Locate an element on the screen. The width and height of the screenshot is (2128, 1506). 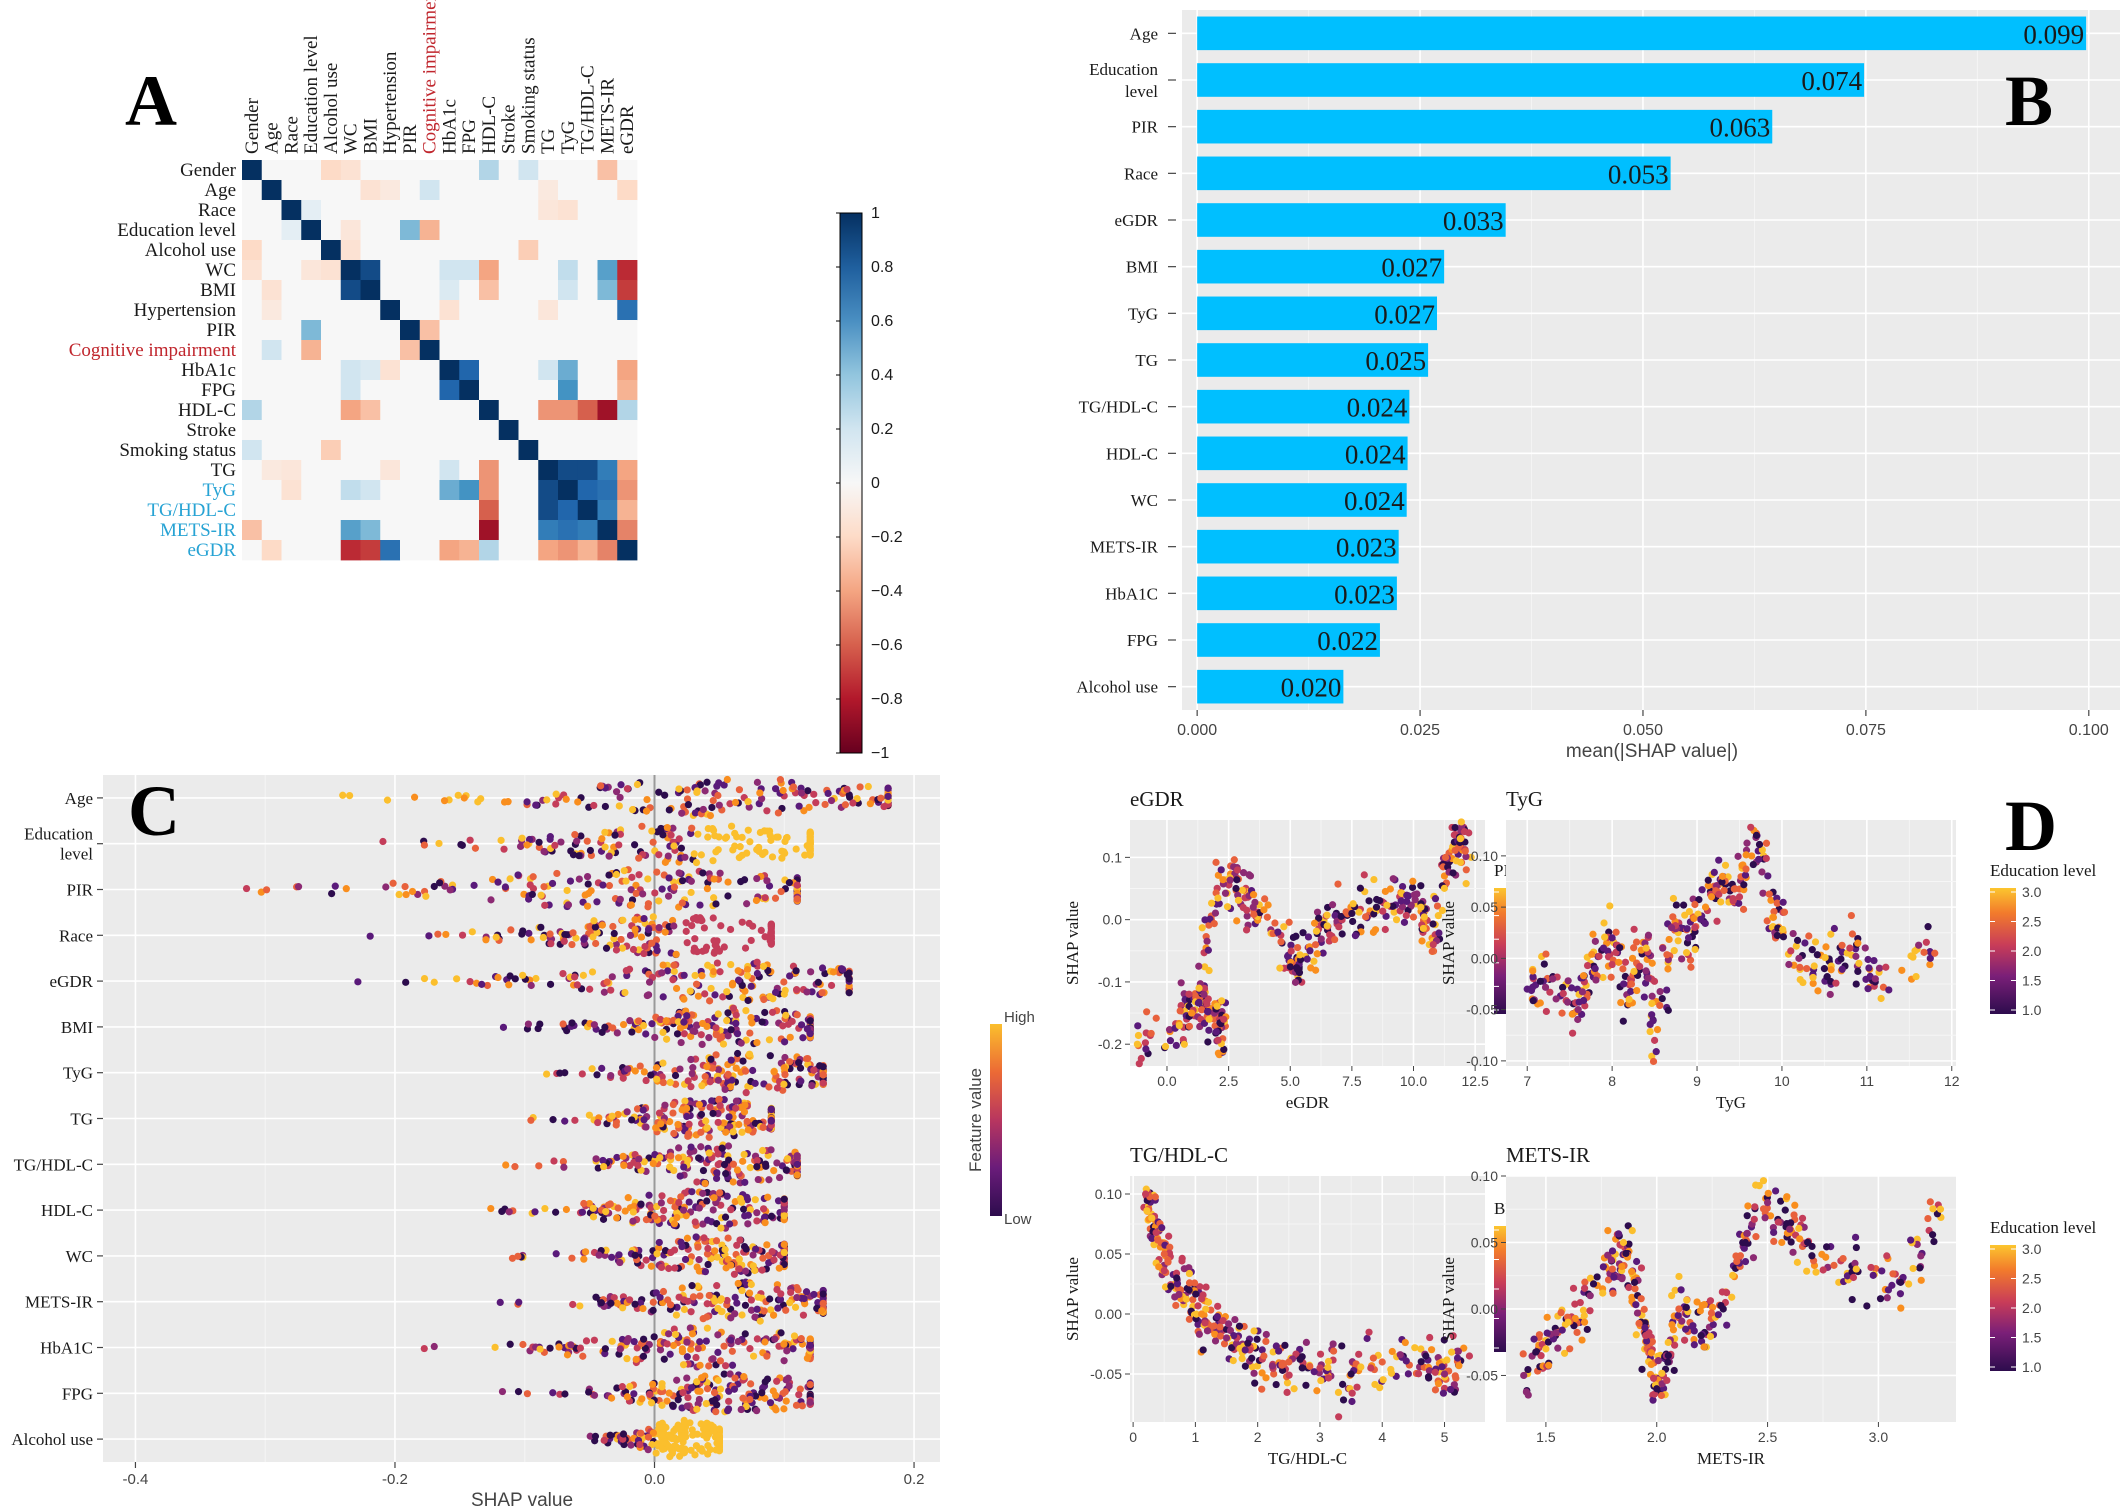
bar is located at coordinates (1302, 500).